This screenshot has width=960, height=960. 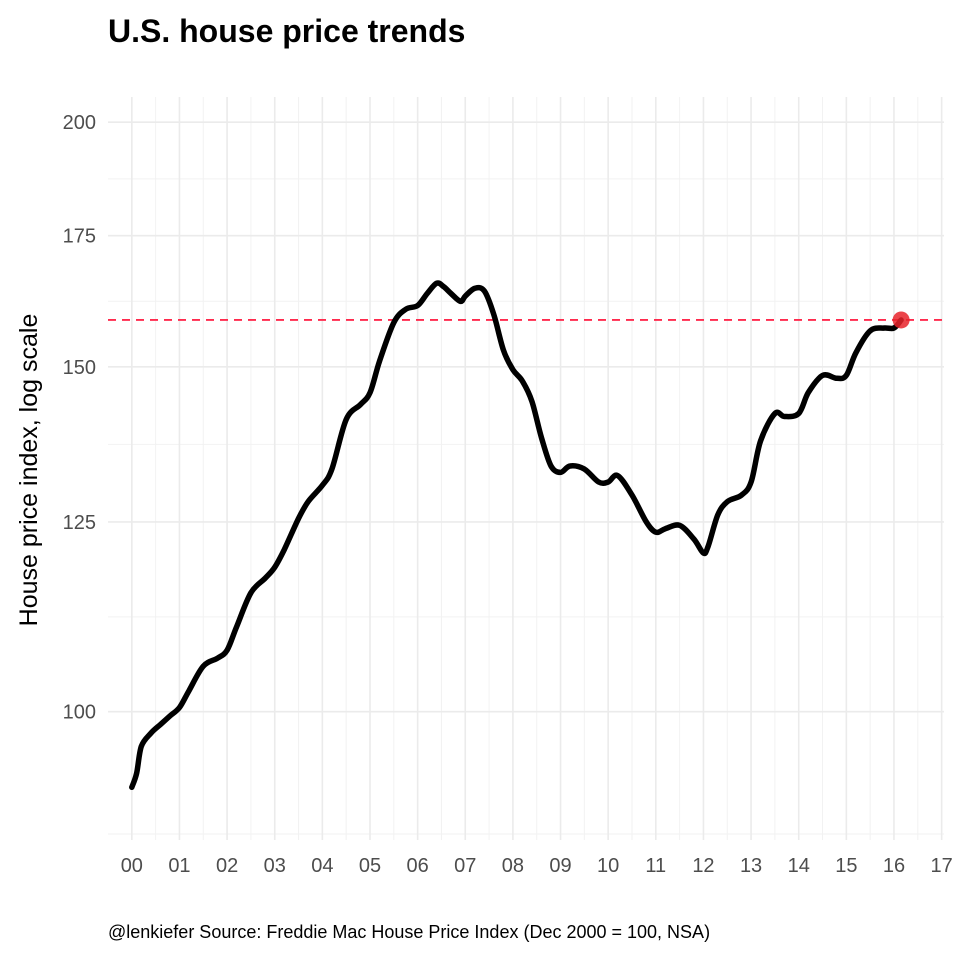 What do you see at coordinates (79, 237) in the screenshot?
I see `y-tick-label: 175` at bounding box center [79, 237].